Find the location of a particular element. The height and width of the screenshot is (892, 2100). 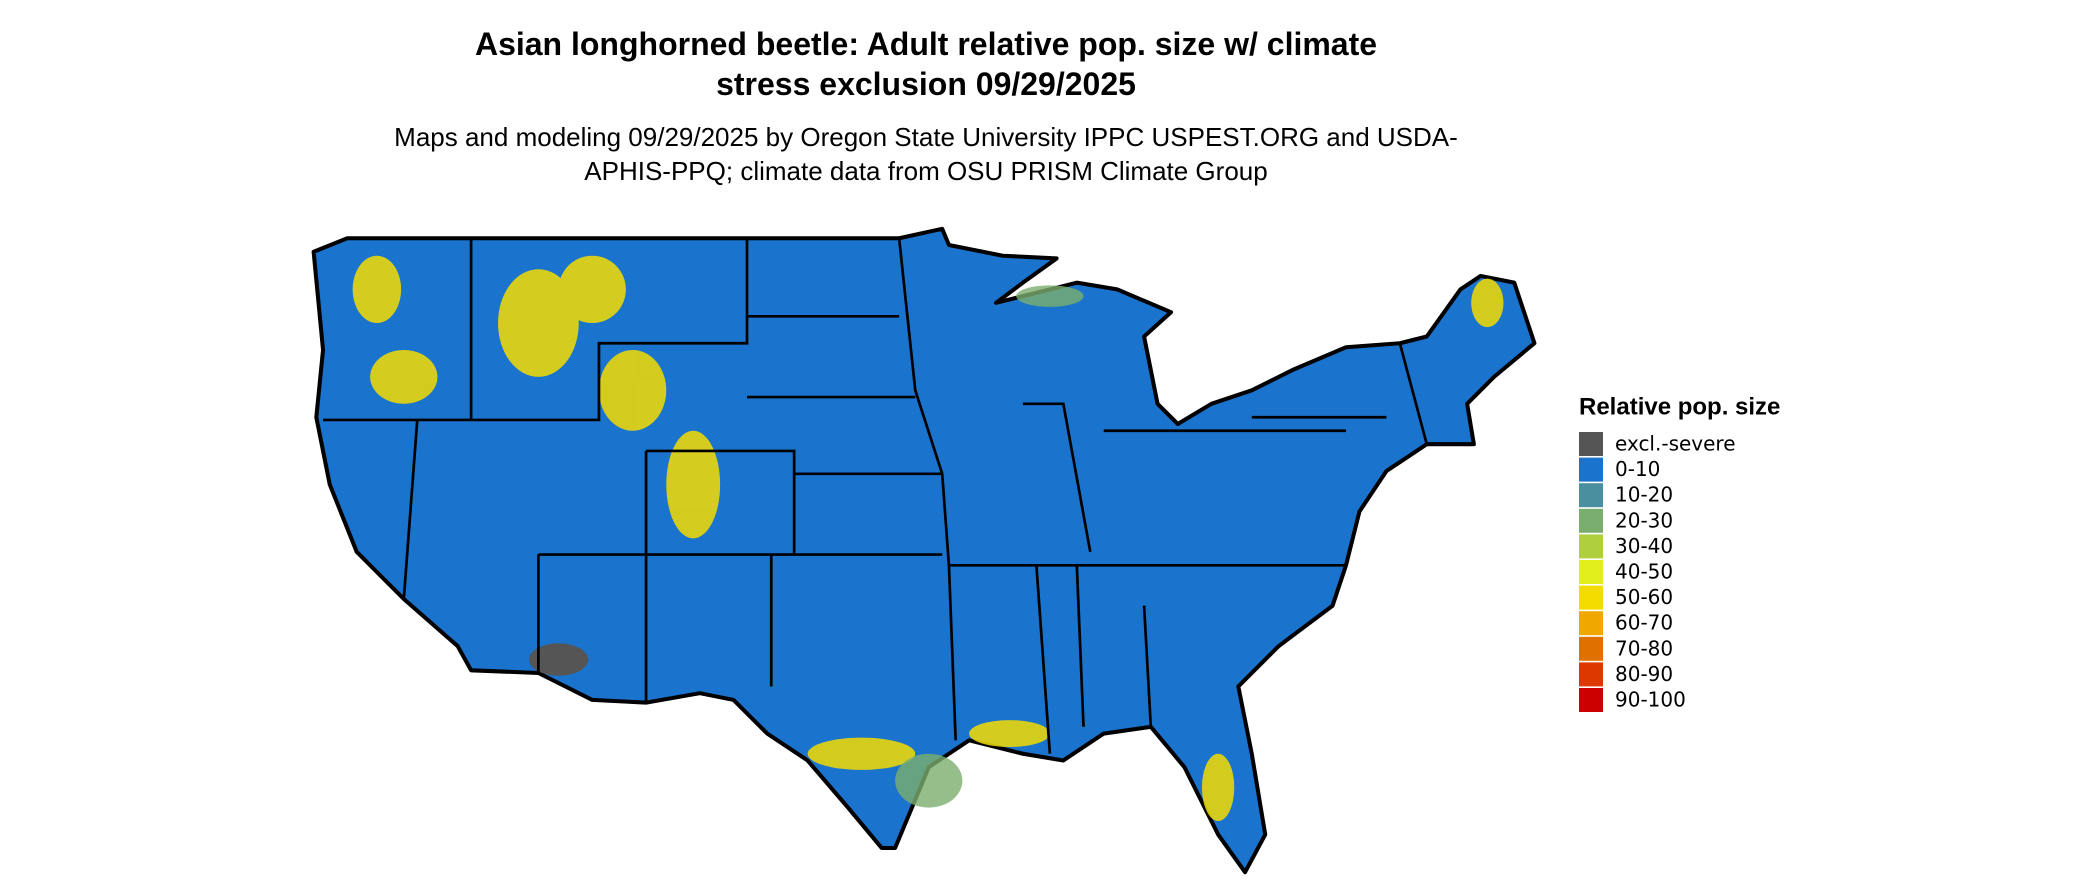

legend-label: 80-90 is located at coordinates (1644, 674).